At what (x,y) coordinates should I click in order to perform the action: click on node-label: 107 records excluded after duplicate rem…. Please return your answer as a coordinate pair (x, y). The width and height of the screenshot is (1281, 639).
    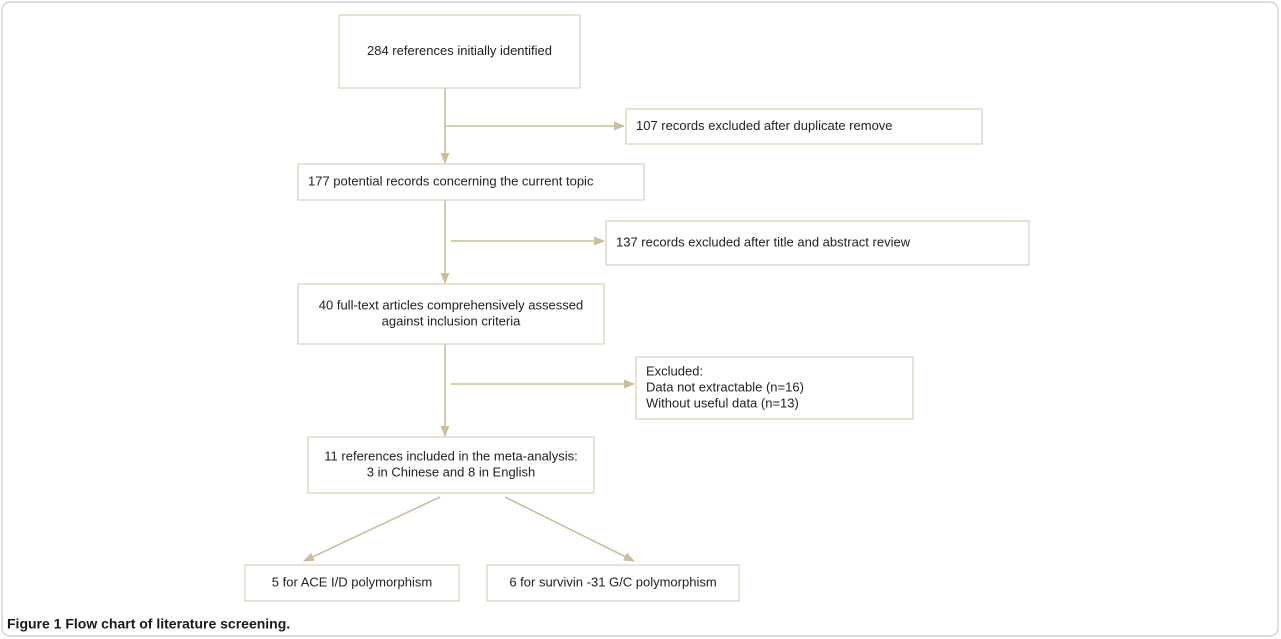
    Looking at the image, I should click on (764, 125).